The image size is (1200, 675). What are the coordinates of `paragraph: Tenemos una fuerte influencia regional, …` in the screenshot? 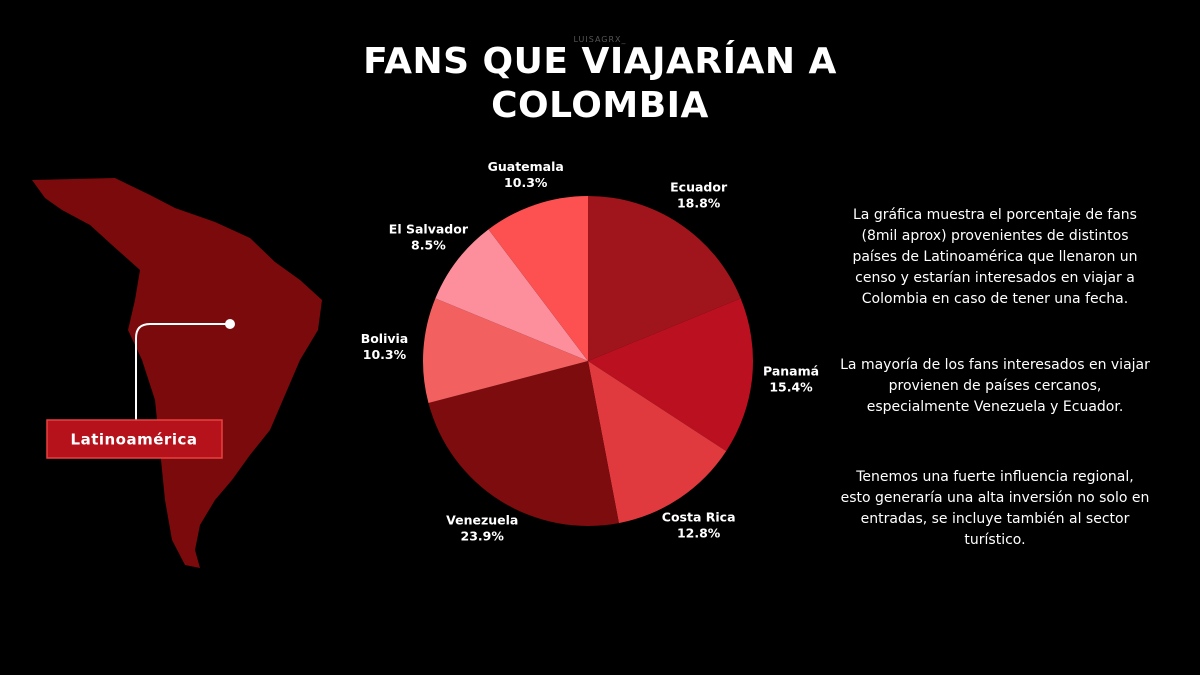 It's located at (995, 508).